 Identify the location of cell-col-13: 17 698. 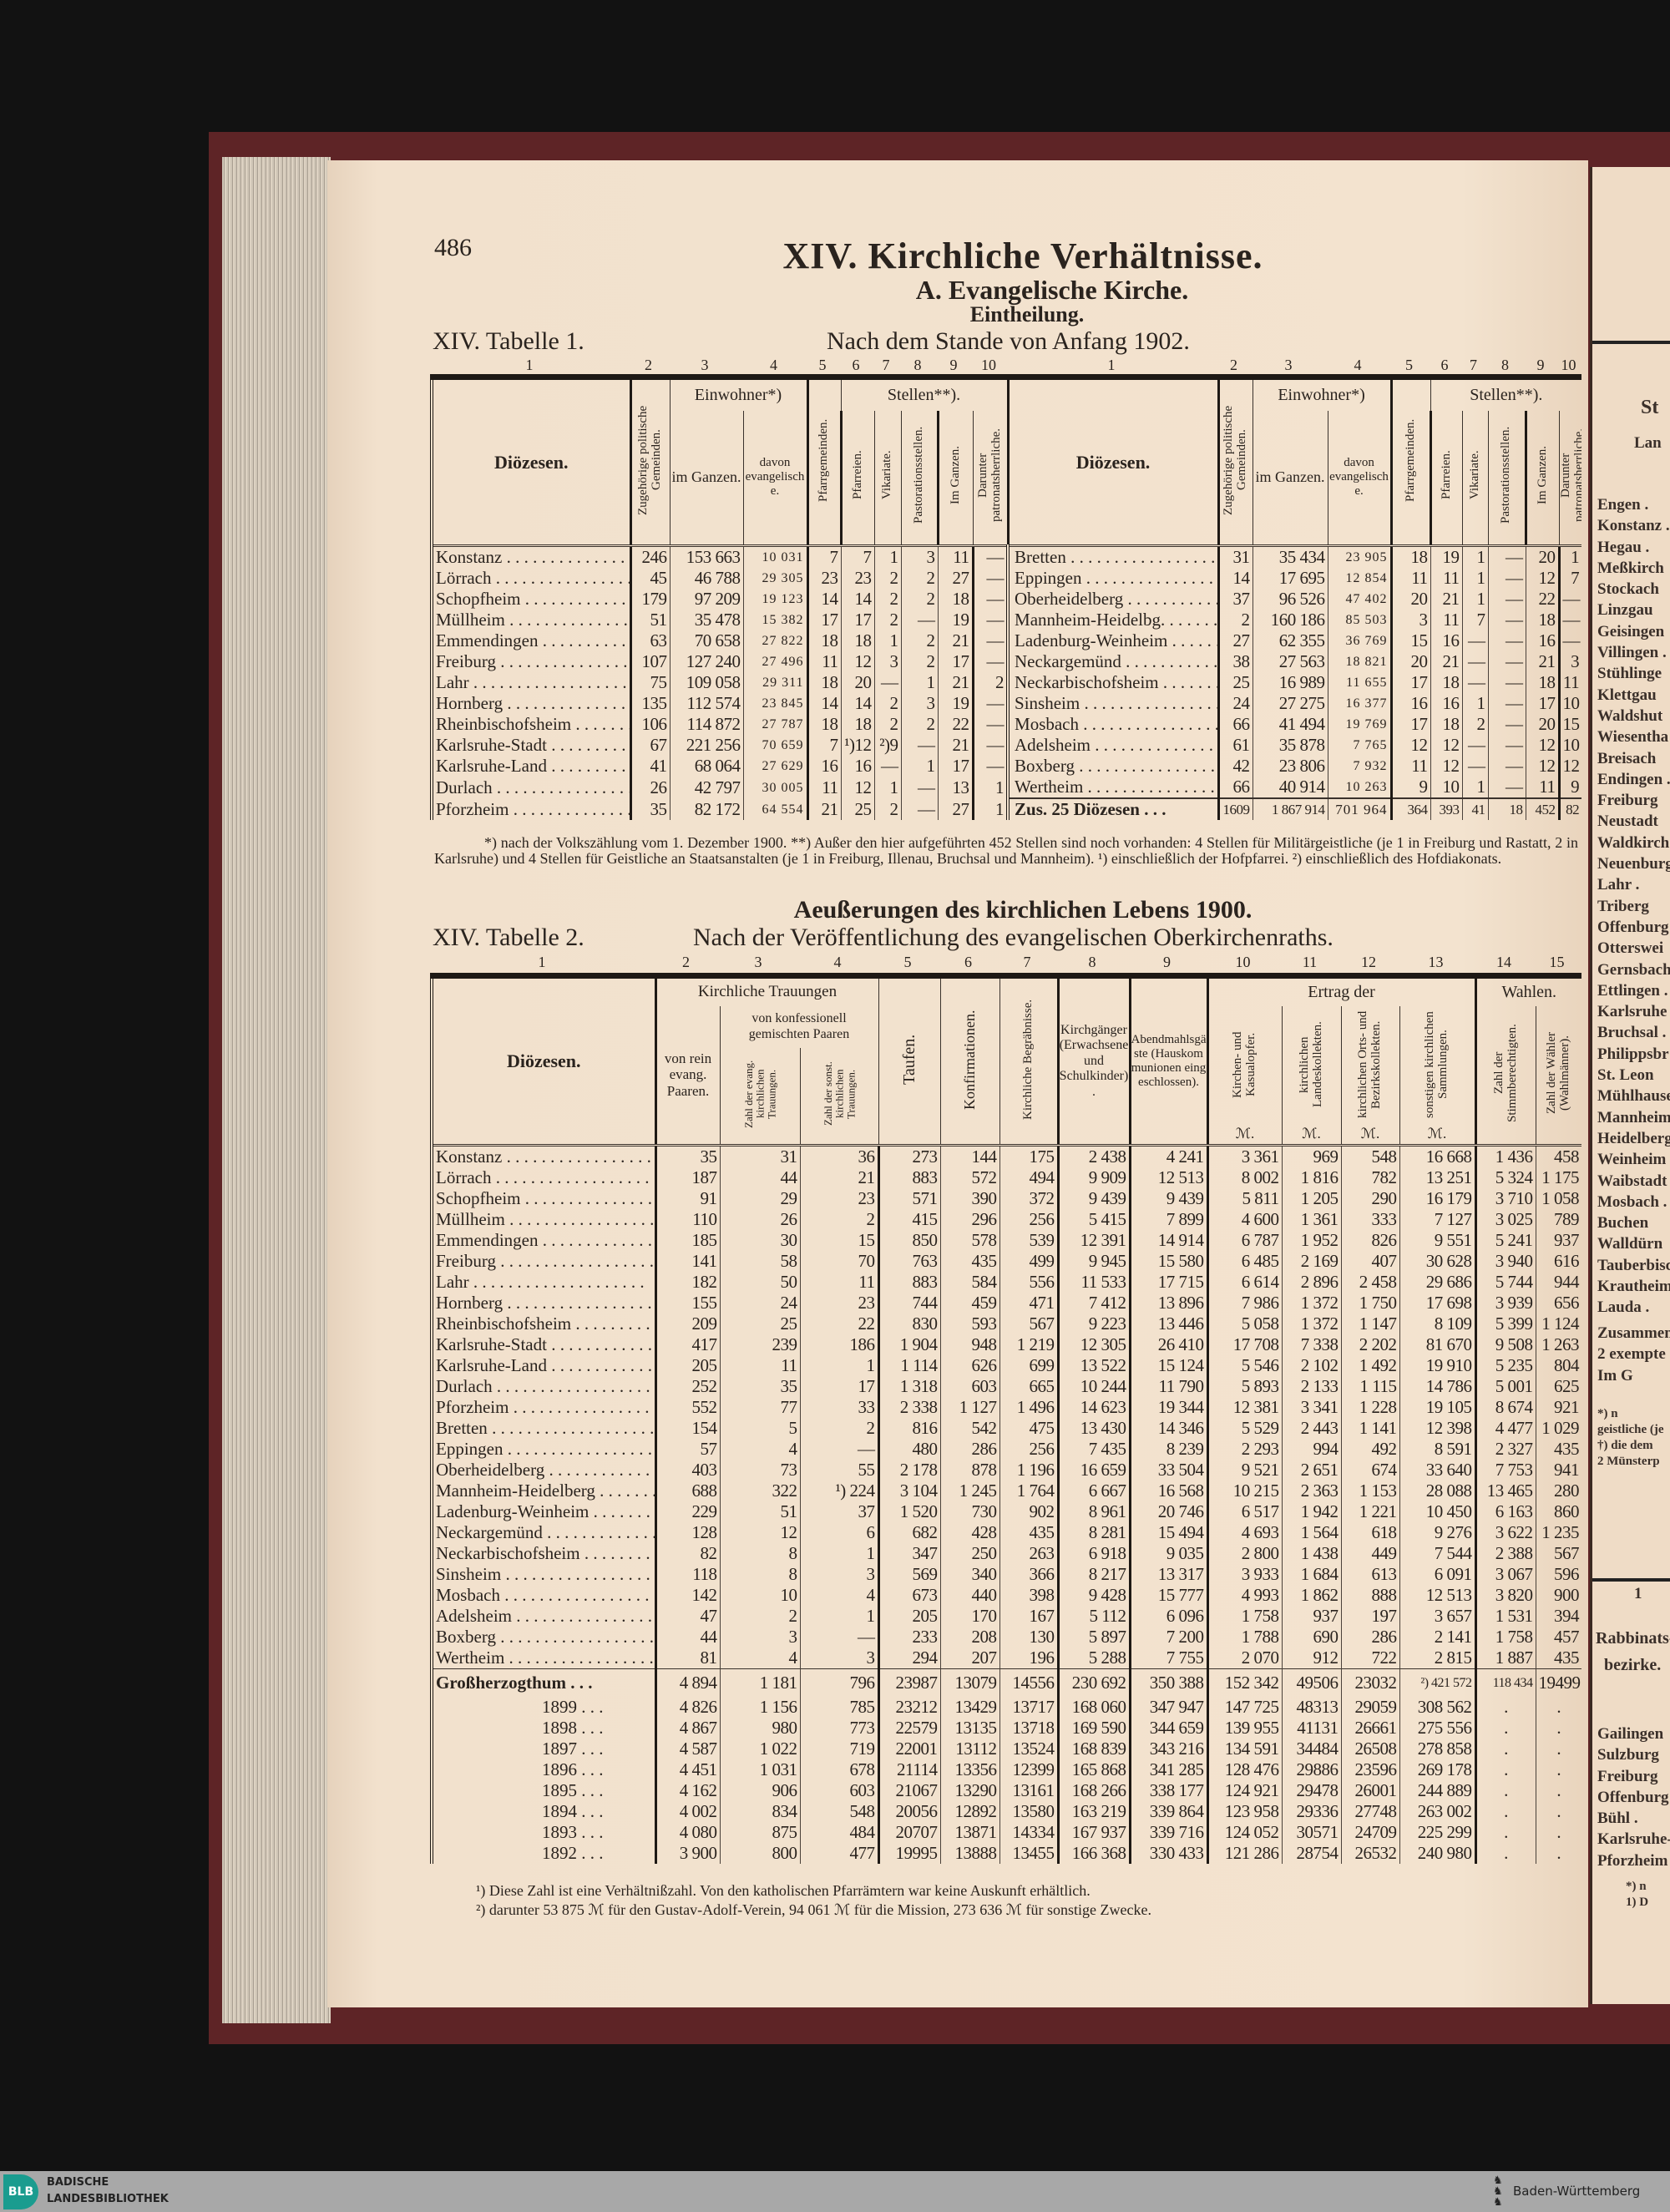
(1437, 1303).